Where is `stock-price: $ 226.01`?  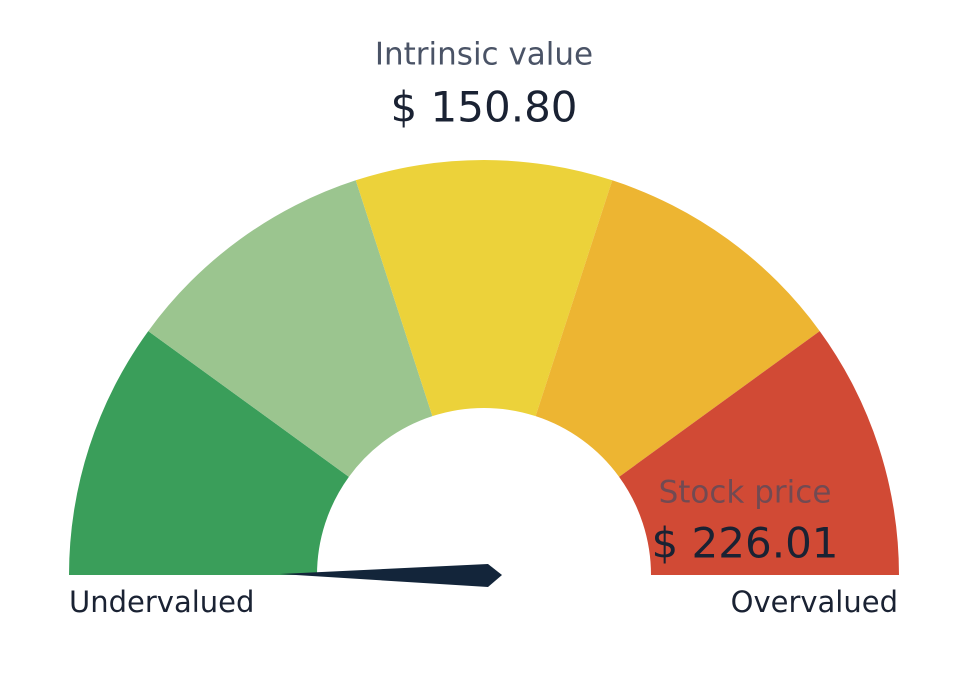 stock-price: $ 226.01 is located at coordinates (744, 543).